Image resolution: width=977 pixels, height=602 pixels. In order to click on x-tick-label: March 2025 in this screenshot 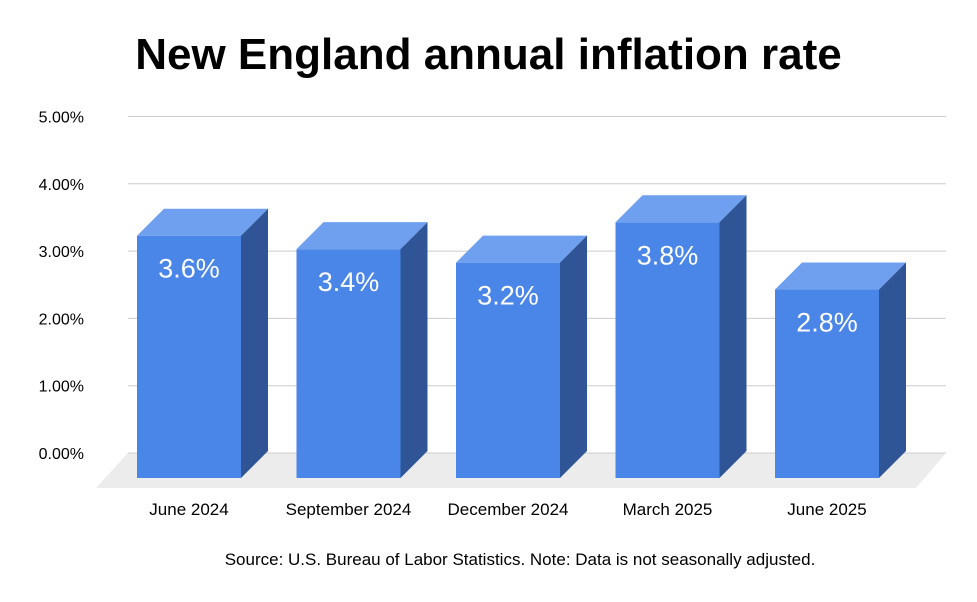, I will do `click(668, 509)`.